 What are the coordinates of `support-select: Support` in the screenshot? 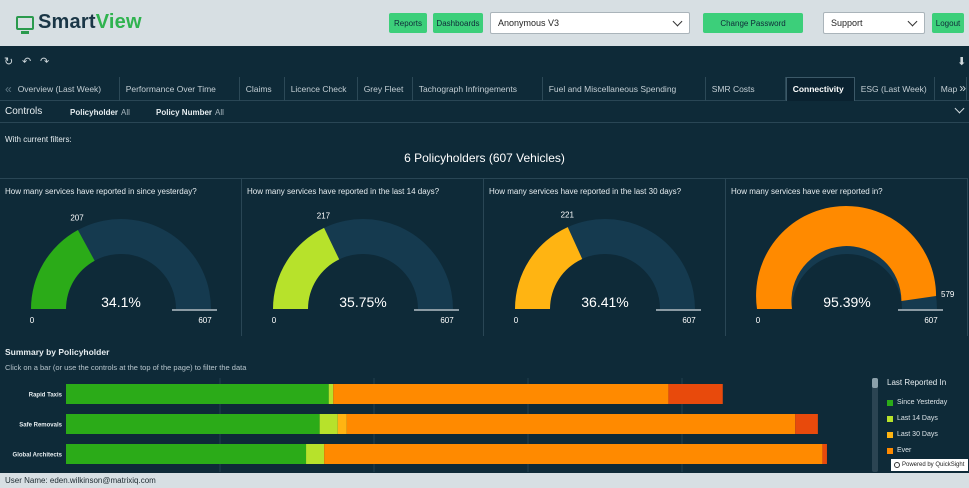 It's located at (874, 23).